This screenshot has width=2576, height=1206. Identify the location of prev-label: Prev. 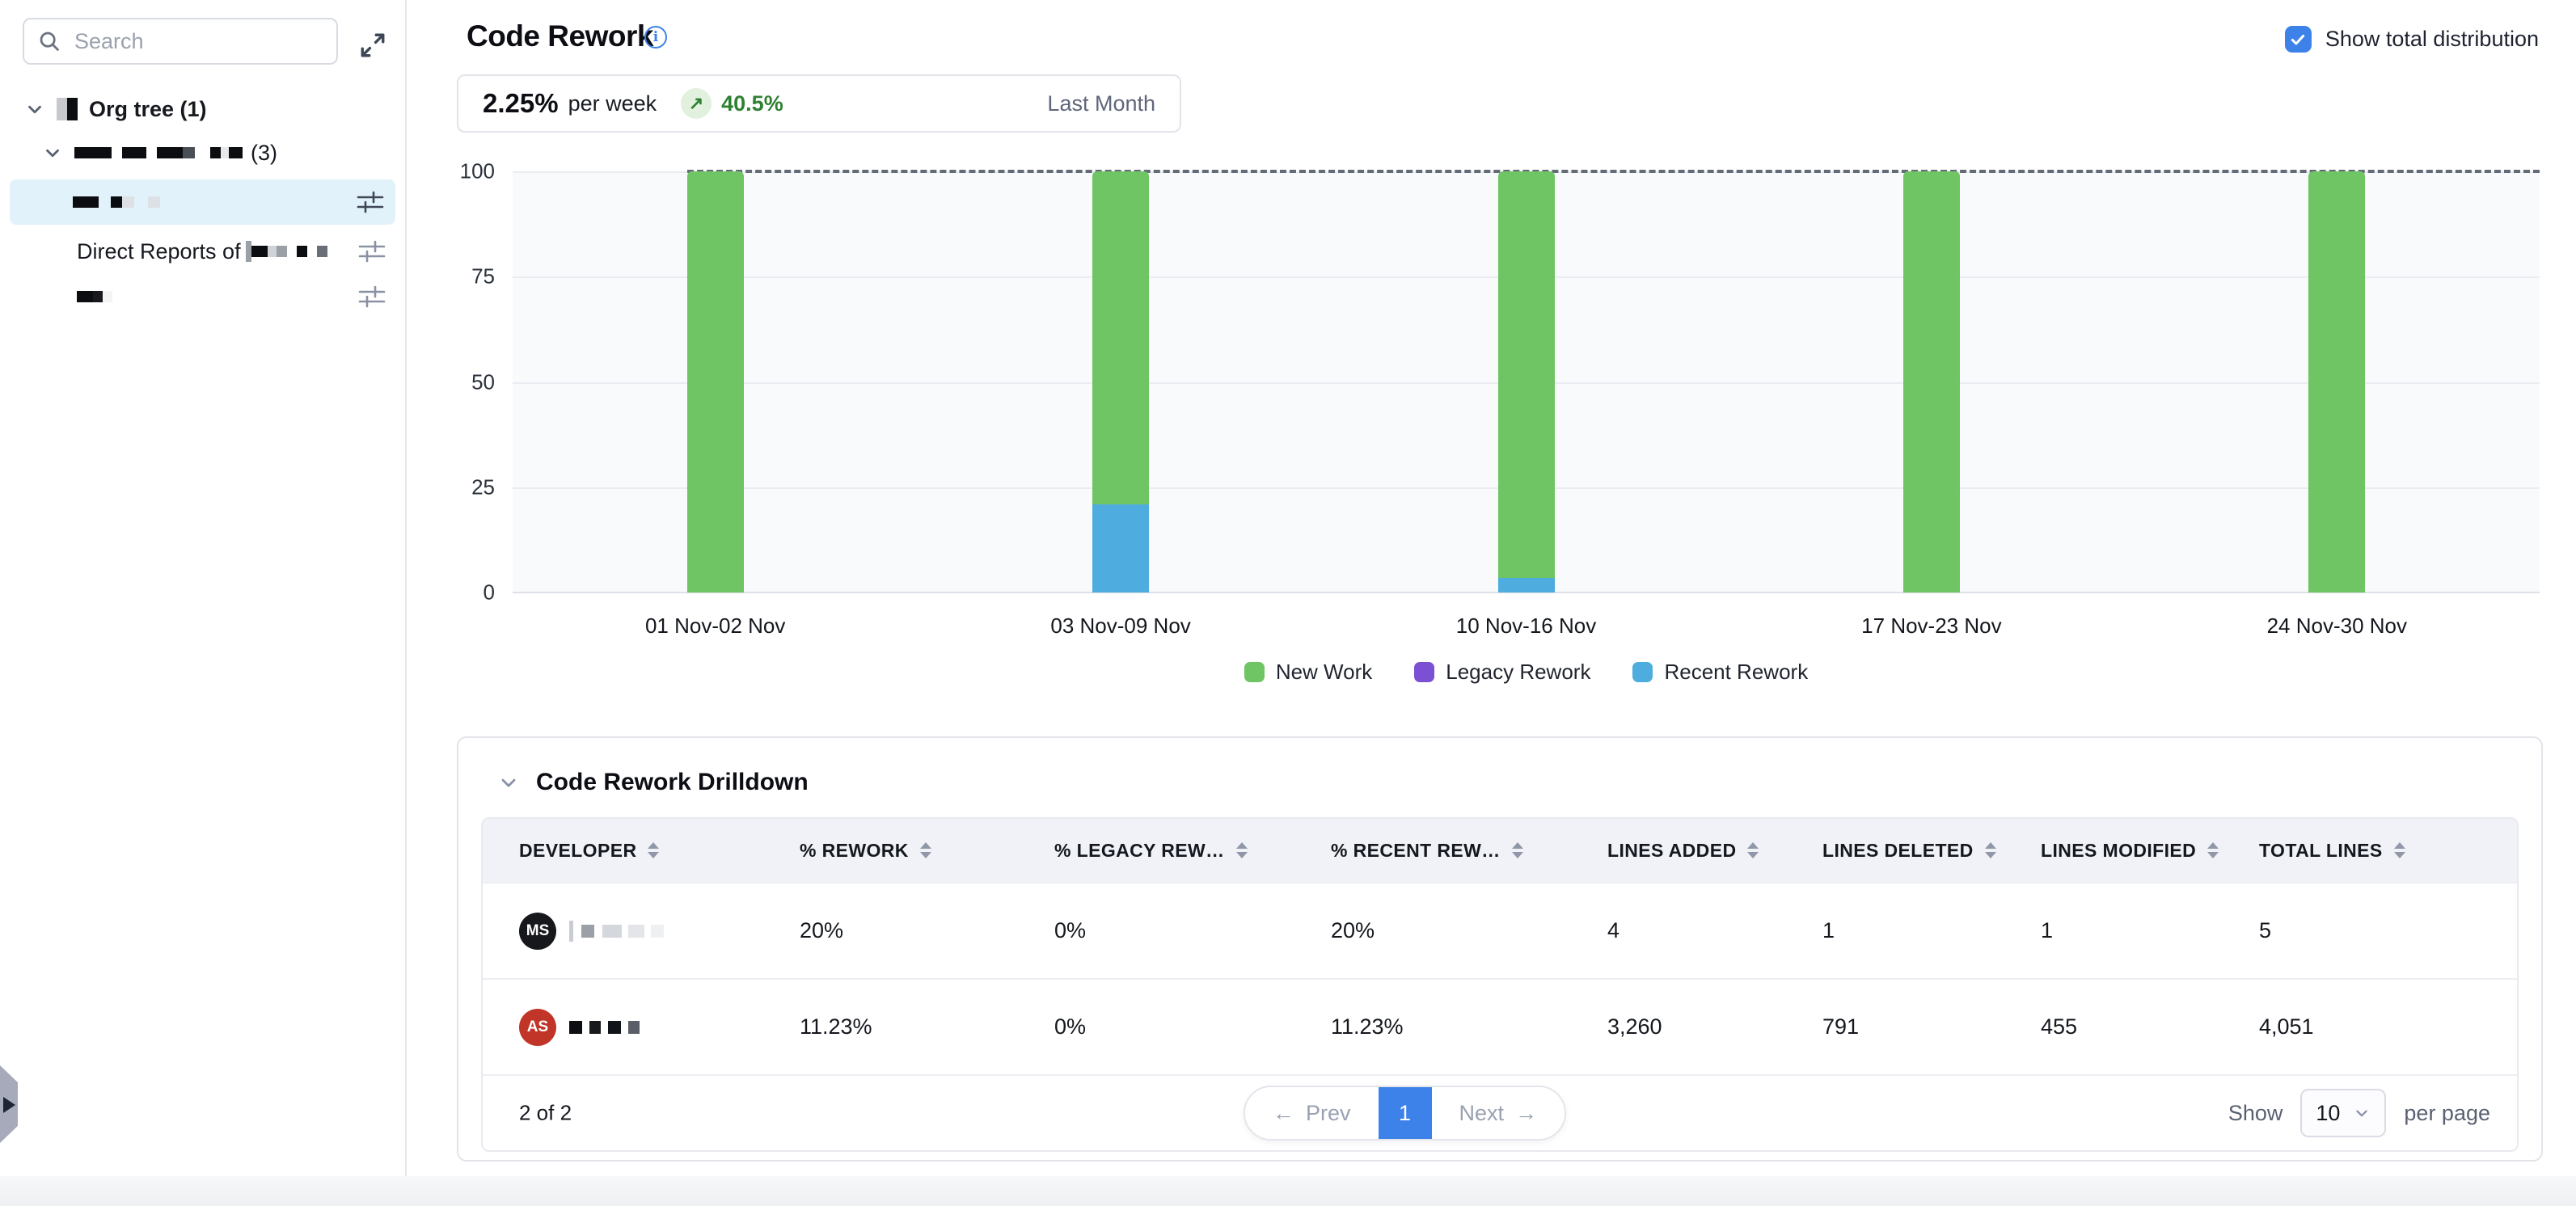
(1328, 1112).